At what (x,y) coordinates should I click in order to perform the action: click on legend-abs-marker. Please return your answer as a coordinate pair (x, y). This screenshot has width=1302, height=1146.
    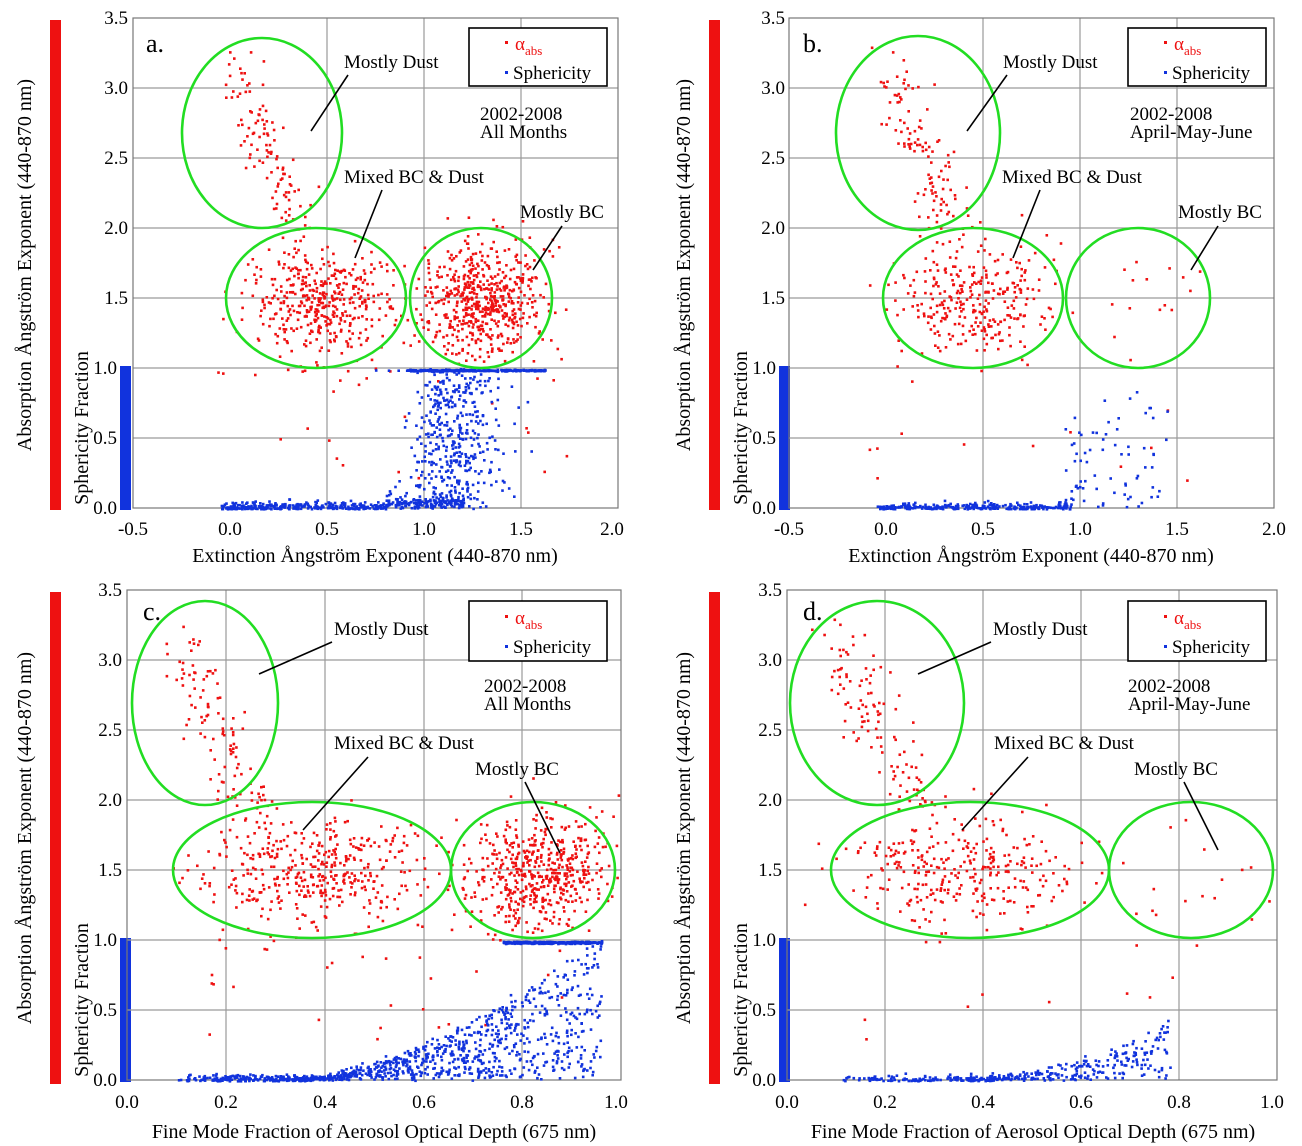
    Looking at the image, I should click on (1165, 42).